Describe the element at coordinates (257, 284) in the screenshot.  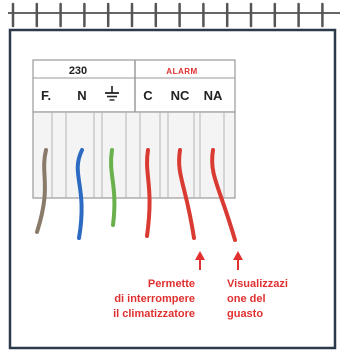
I see `note-na-line-1: Visualizzazi` at that location.